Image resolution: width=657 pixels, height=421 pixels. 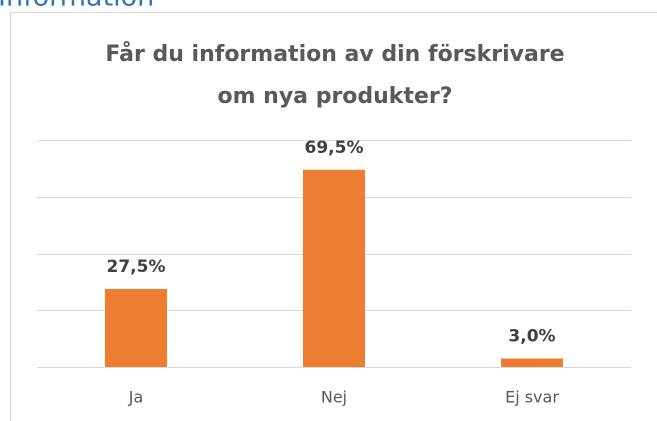 What do you see at coordinates (531, 336) in the screenshot?
I see `data-label: 3,0%` at bounding box center [531, 336].